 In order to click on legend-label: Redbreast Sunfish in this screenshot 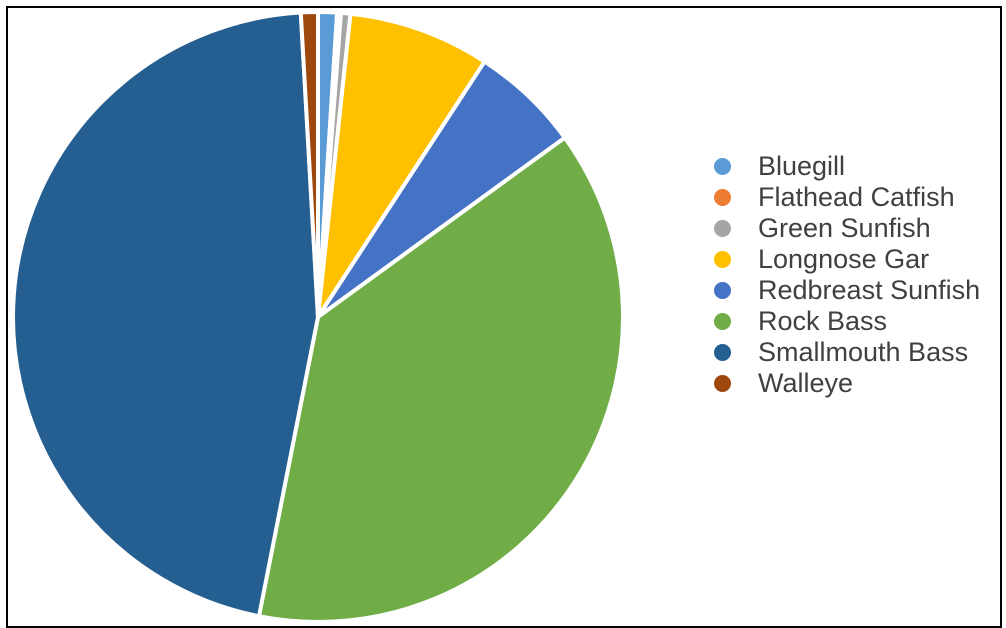, I will do `click(869, 290)`.